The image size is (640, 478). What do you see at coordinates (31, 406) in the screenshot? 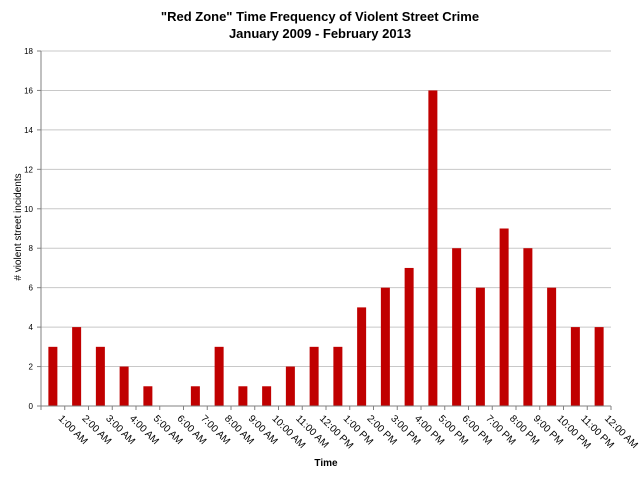
I see `y-tick-label: 0` at bounding box center [31, 406].